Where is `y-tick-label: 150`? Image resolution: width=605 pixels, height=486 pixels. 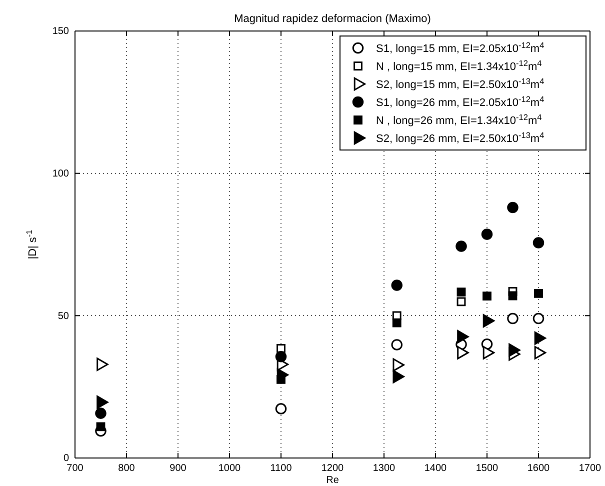 y-tick-label: 150 is located at coordinates (61, 32).